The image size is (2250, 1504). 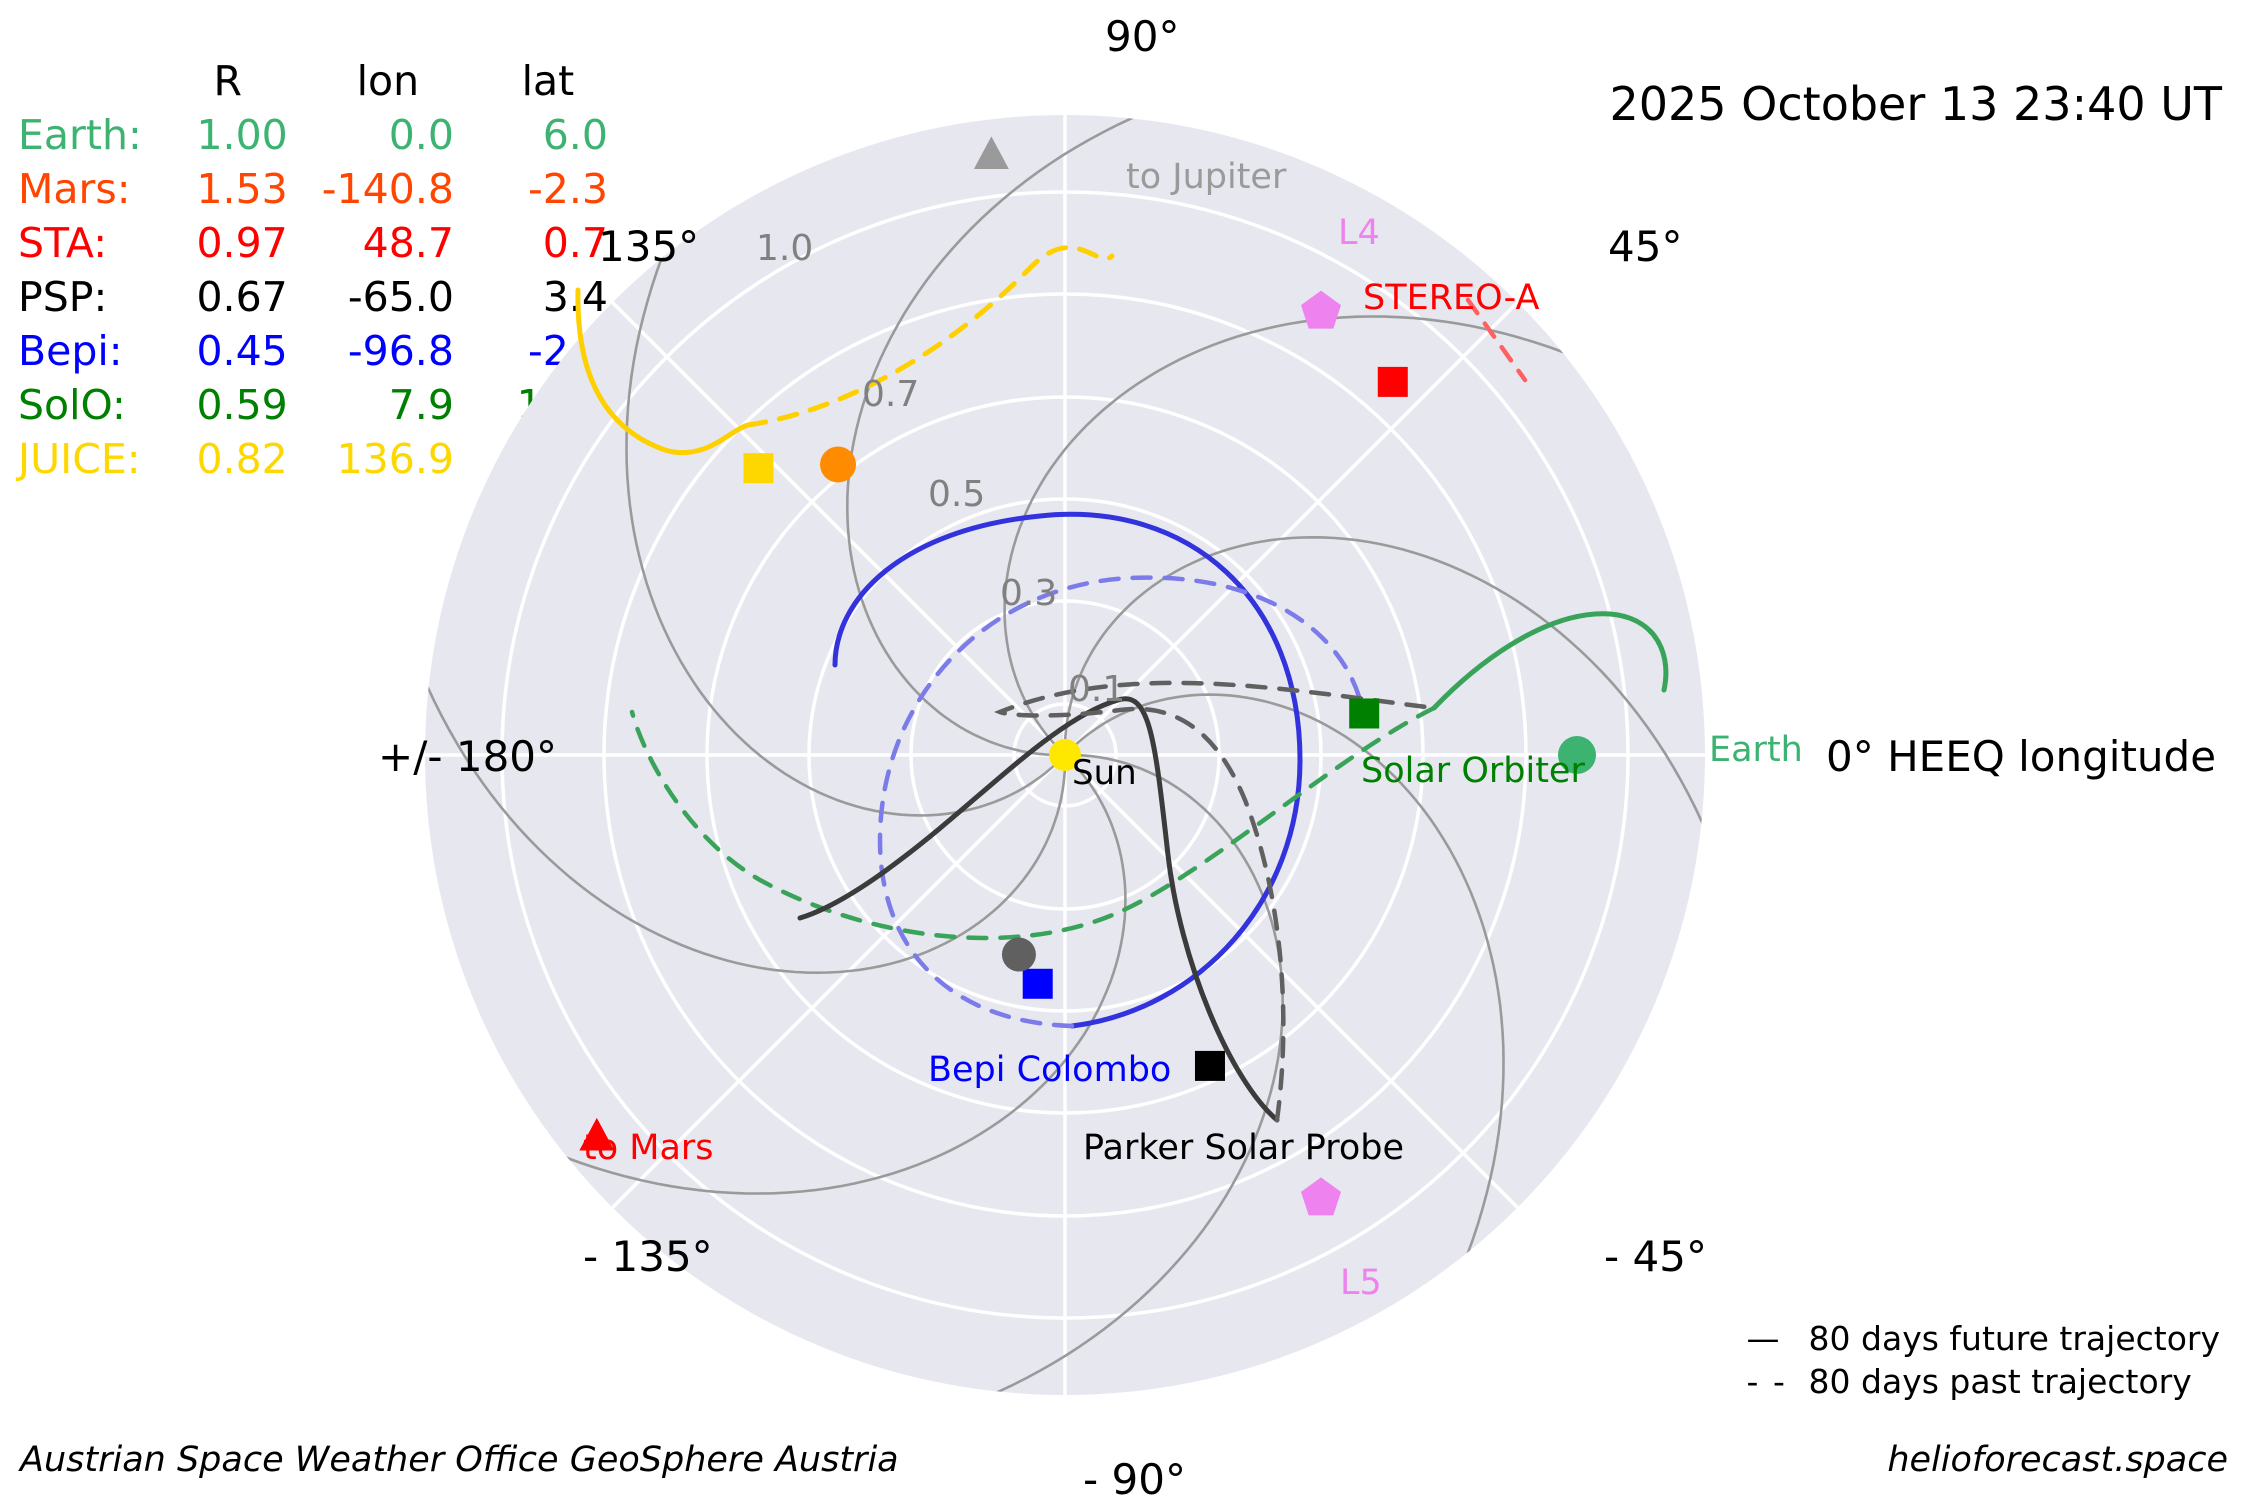 I want to click on column-header-lon: lon, so click(x=388, y=81).